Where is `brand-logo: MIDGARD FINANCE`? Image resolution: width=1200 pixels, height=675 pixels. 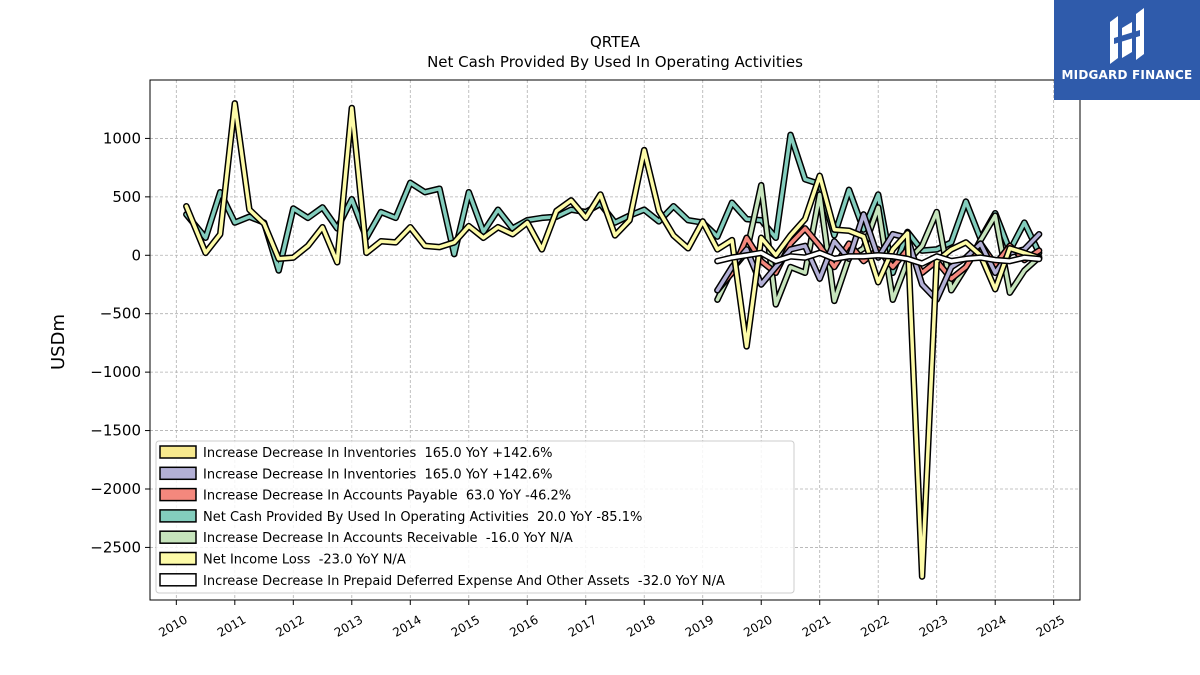 brand-logo: MIDGARD FINANCE is located at coordinates (1127, 50).